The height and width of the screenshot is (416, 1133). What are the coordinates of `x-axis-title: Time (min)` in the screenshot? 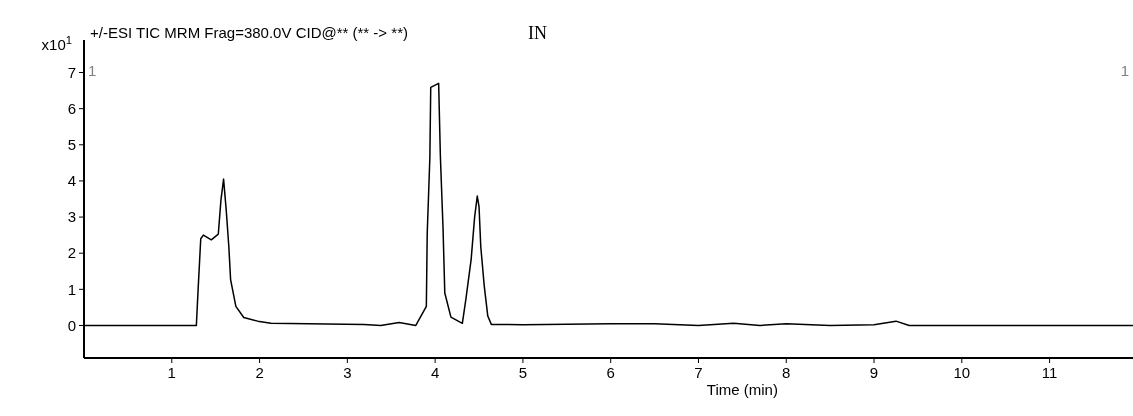 It's located at (742, 389).